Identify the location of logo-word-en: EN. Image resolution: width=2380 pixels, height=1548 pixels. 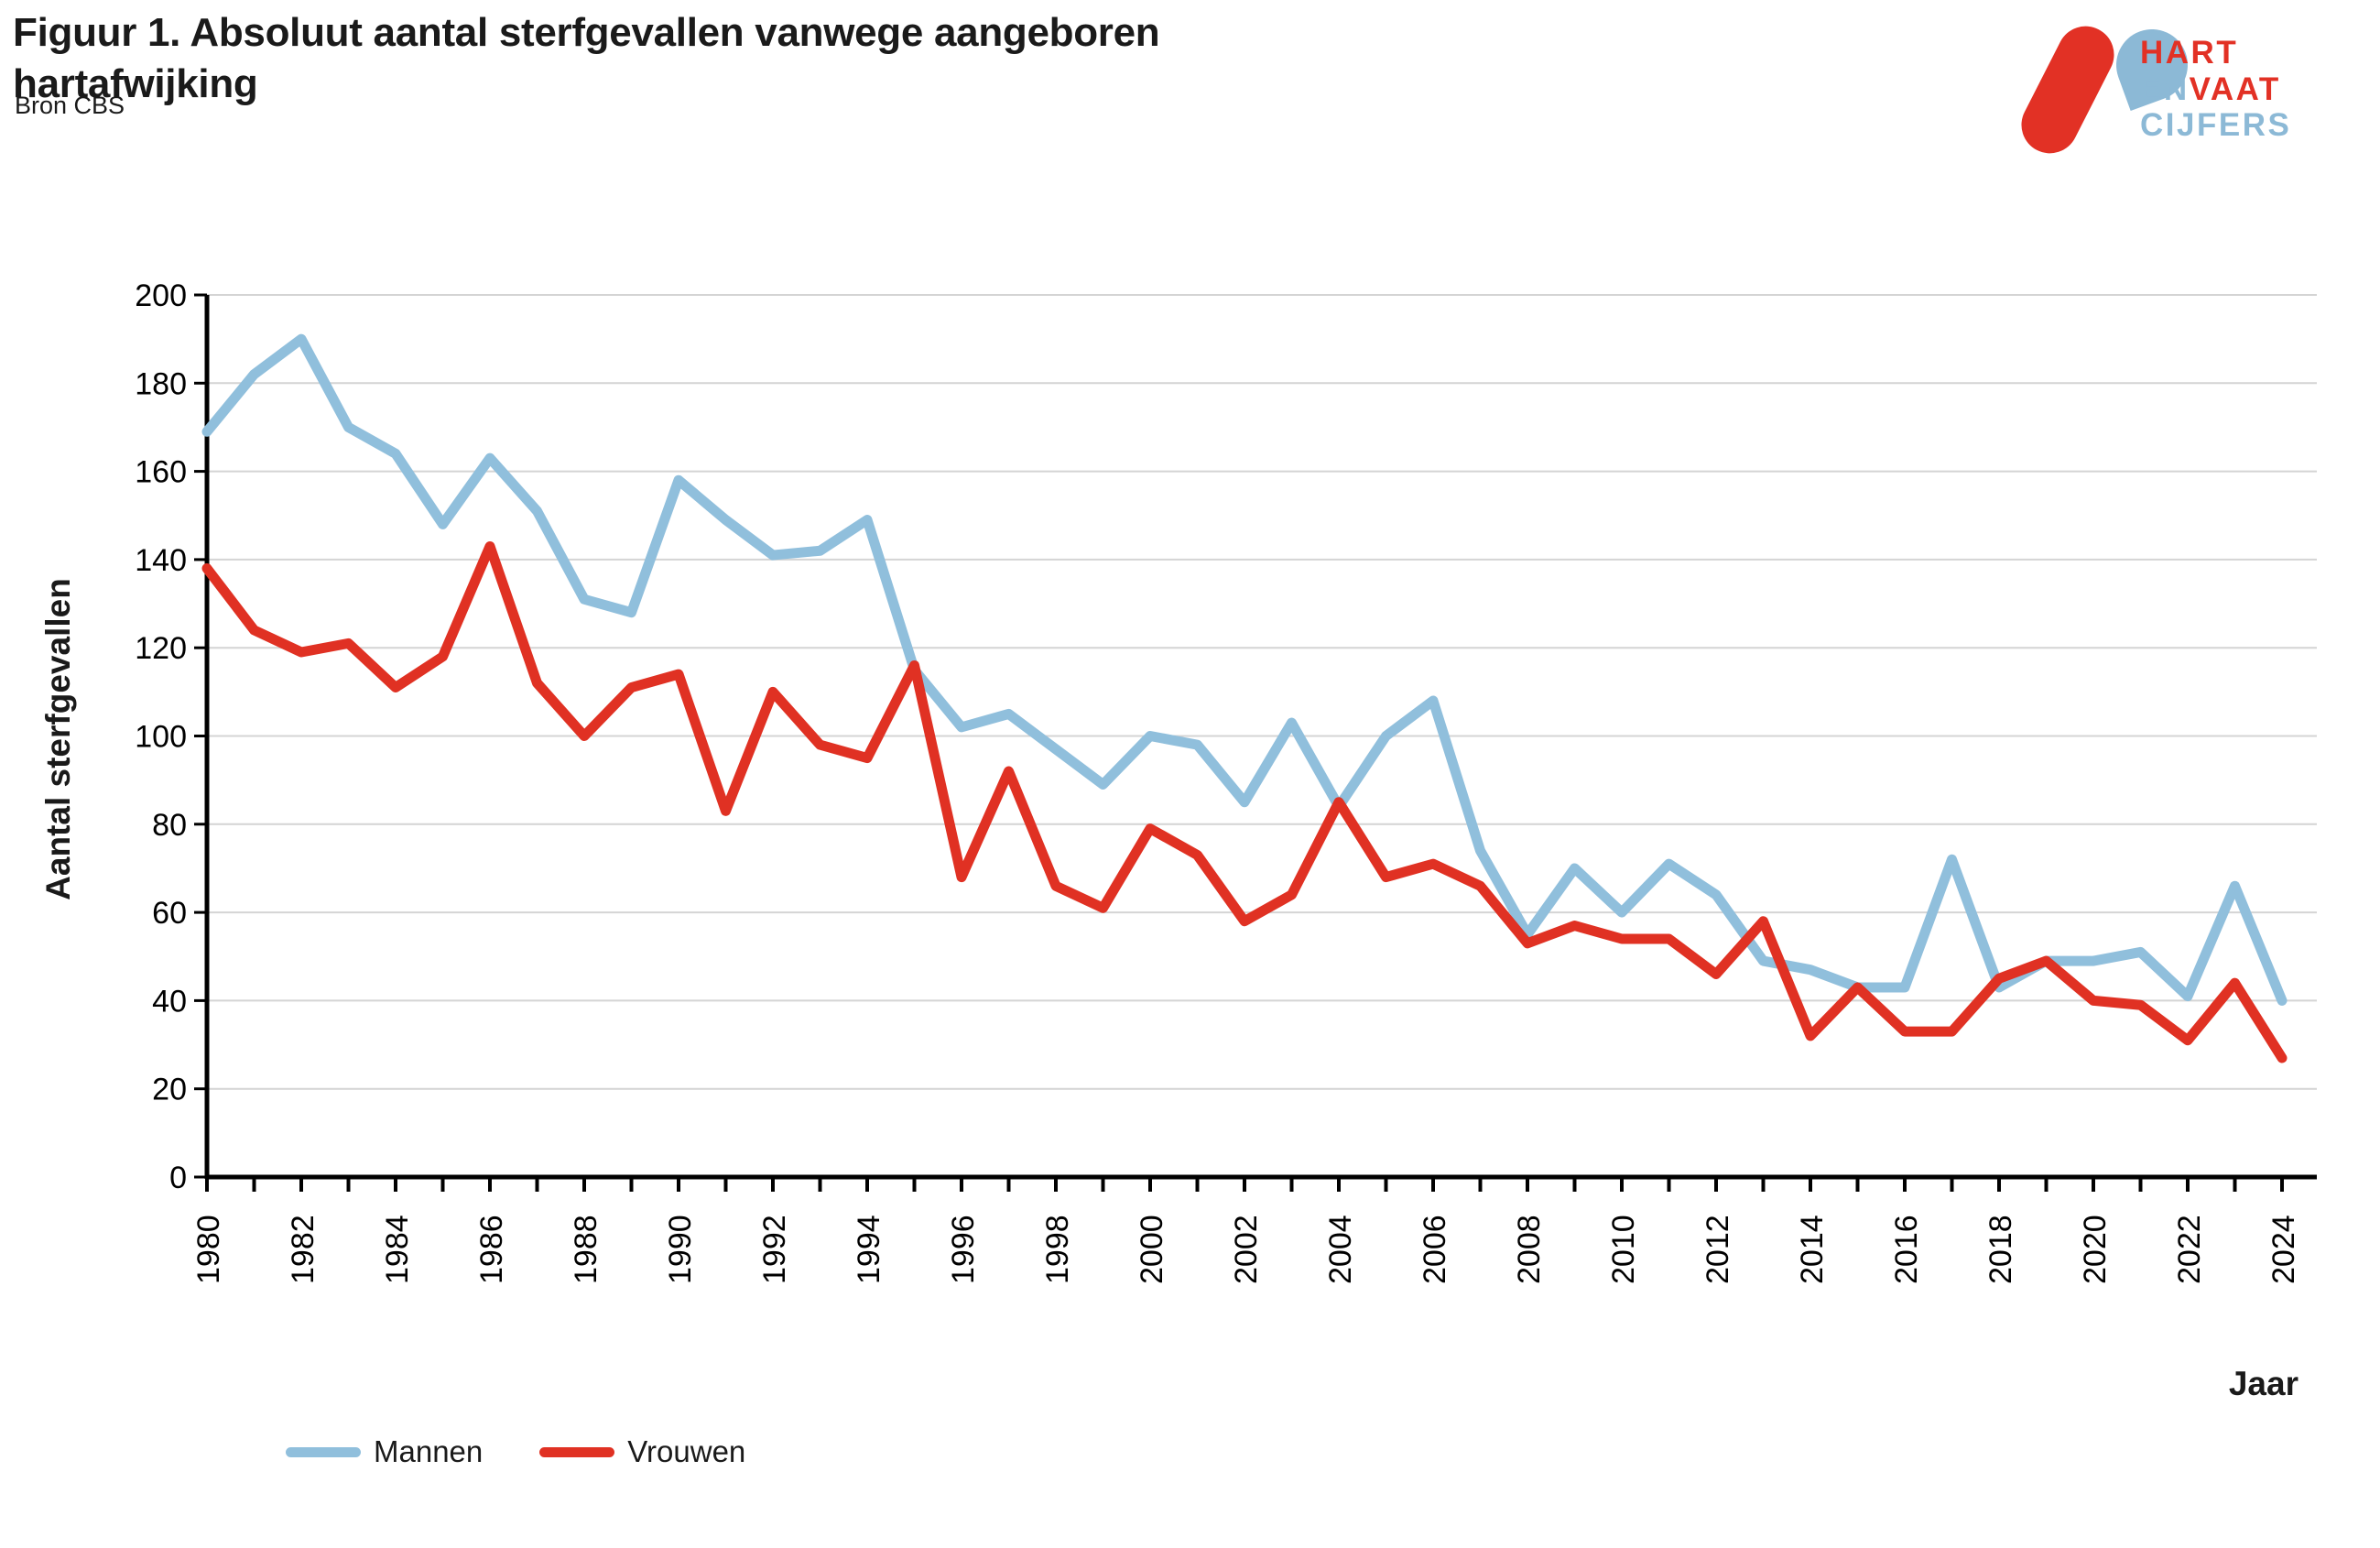
(2165, 89).